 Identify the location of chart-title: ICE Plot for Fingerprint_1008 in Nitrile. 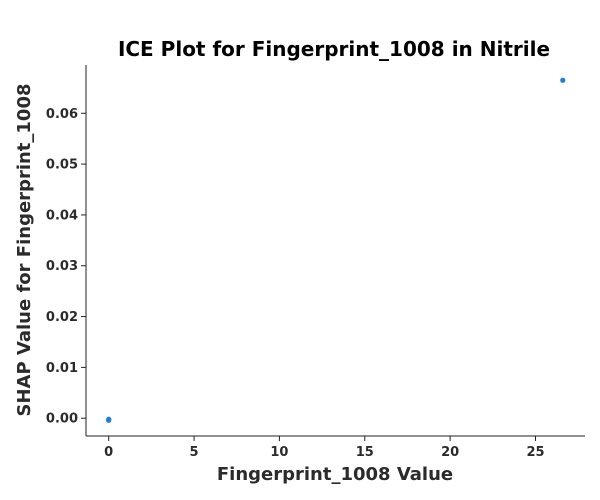
(334, 49).